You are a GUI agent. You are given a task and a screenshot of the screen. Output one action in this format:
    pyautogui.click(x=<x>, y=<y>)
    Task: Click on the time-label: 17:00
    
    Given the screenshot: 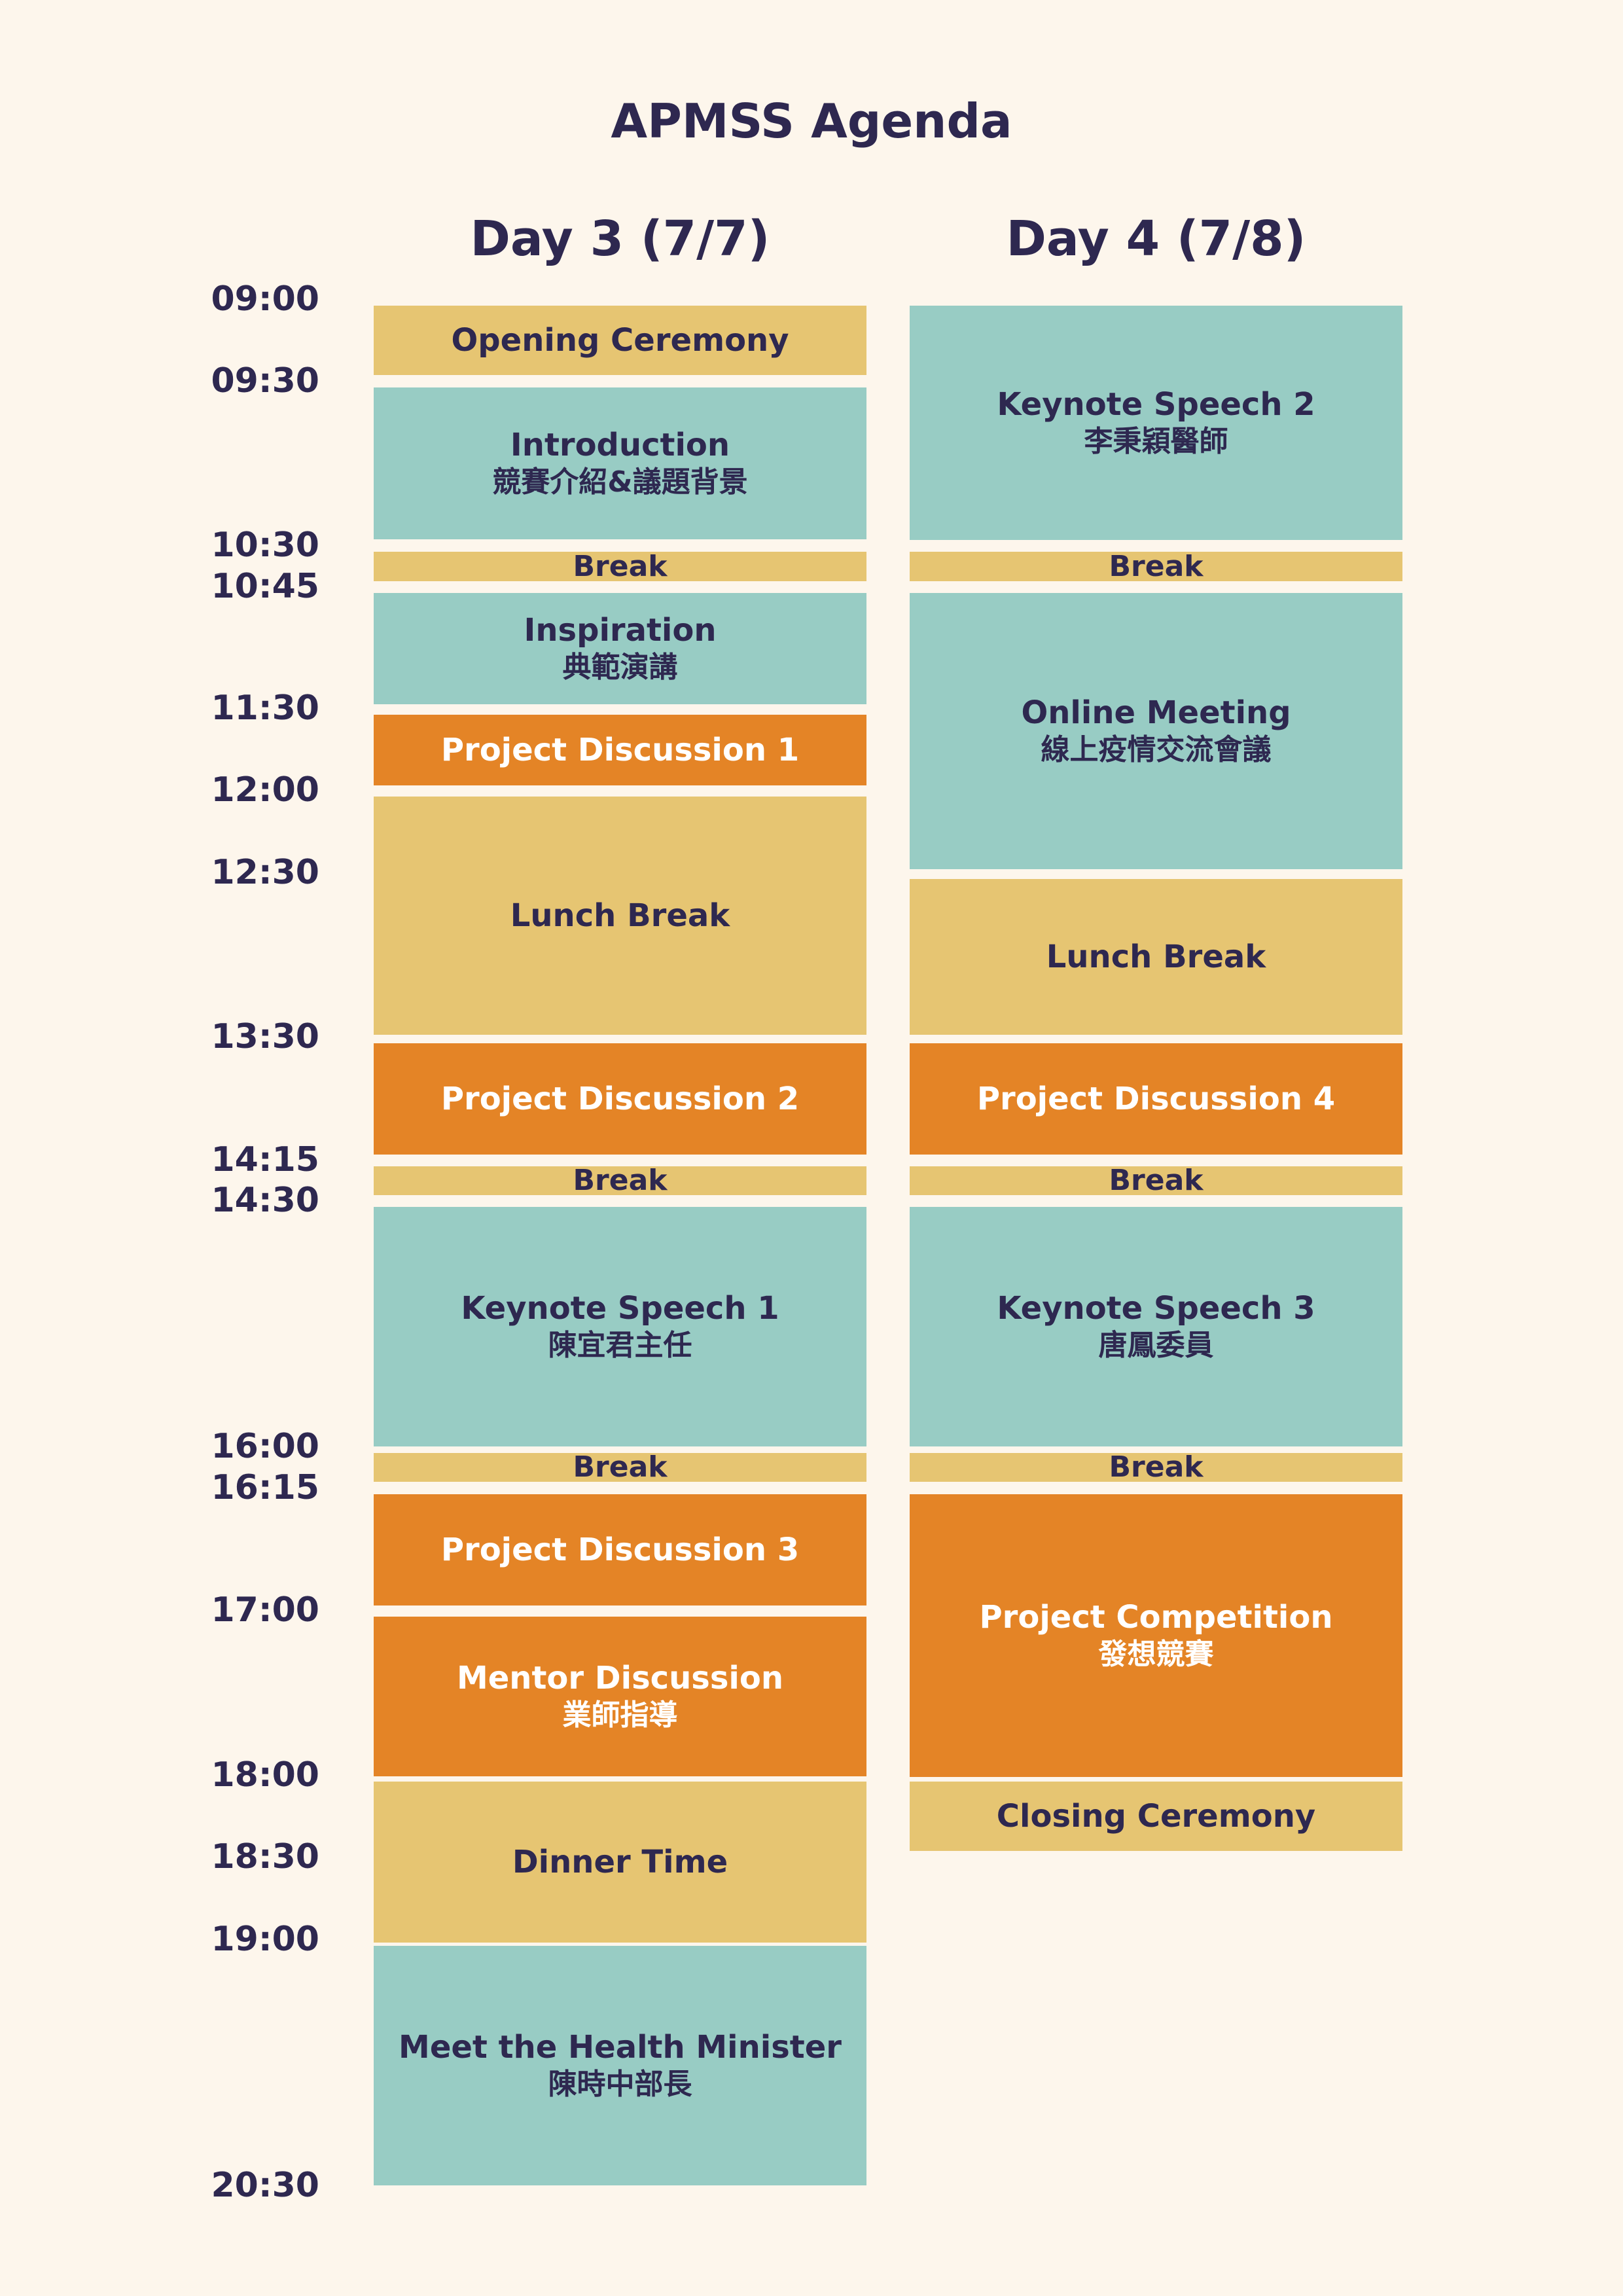 What is the action you would take?
    pyautogui.click(x=265, y=1610)
    